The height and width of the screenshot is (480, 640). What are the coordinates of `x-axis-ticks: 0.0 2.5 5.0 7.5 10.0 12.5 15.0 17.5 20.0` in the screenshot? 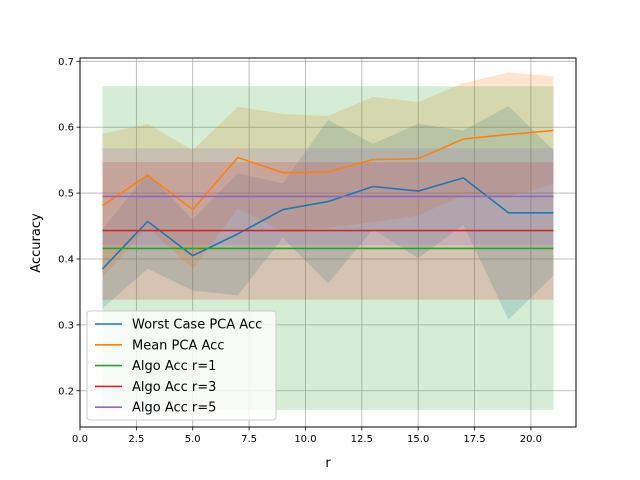 It's located at (307, 436).